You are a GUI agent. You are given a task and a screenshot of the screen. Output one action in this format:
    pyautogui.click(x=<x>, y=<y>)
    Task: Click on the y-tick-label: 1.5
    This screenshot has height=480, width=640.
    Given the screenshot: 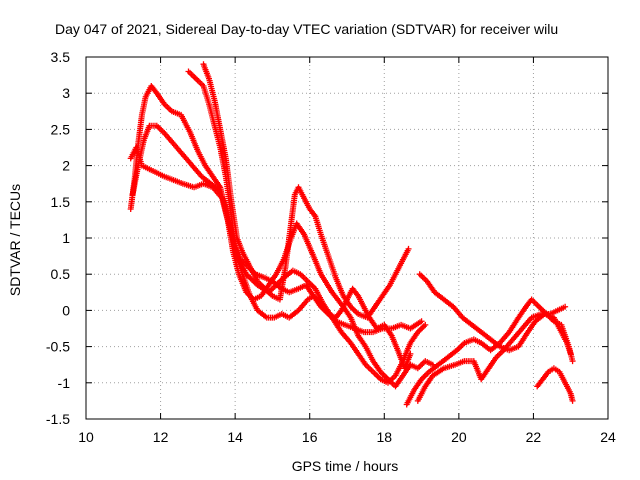 What is the action you would take?
    pyautogui.click(x=61, y=202)
    